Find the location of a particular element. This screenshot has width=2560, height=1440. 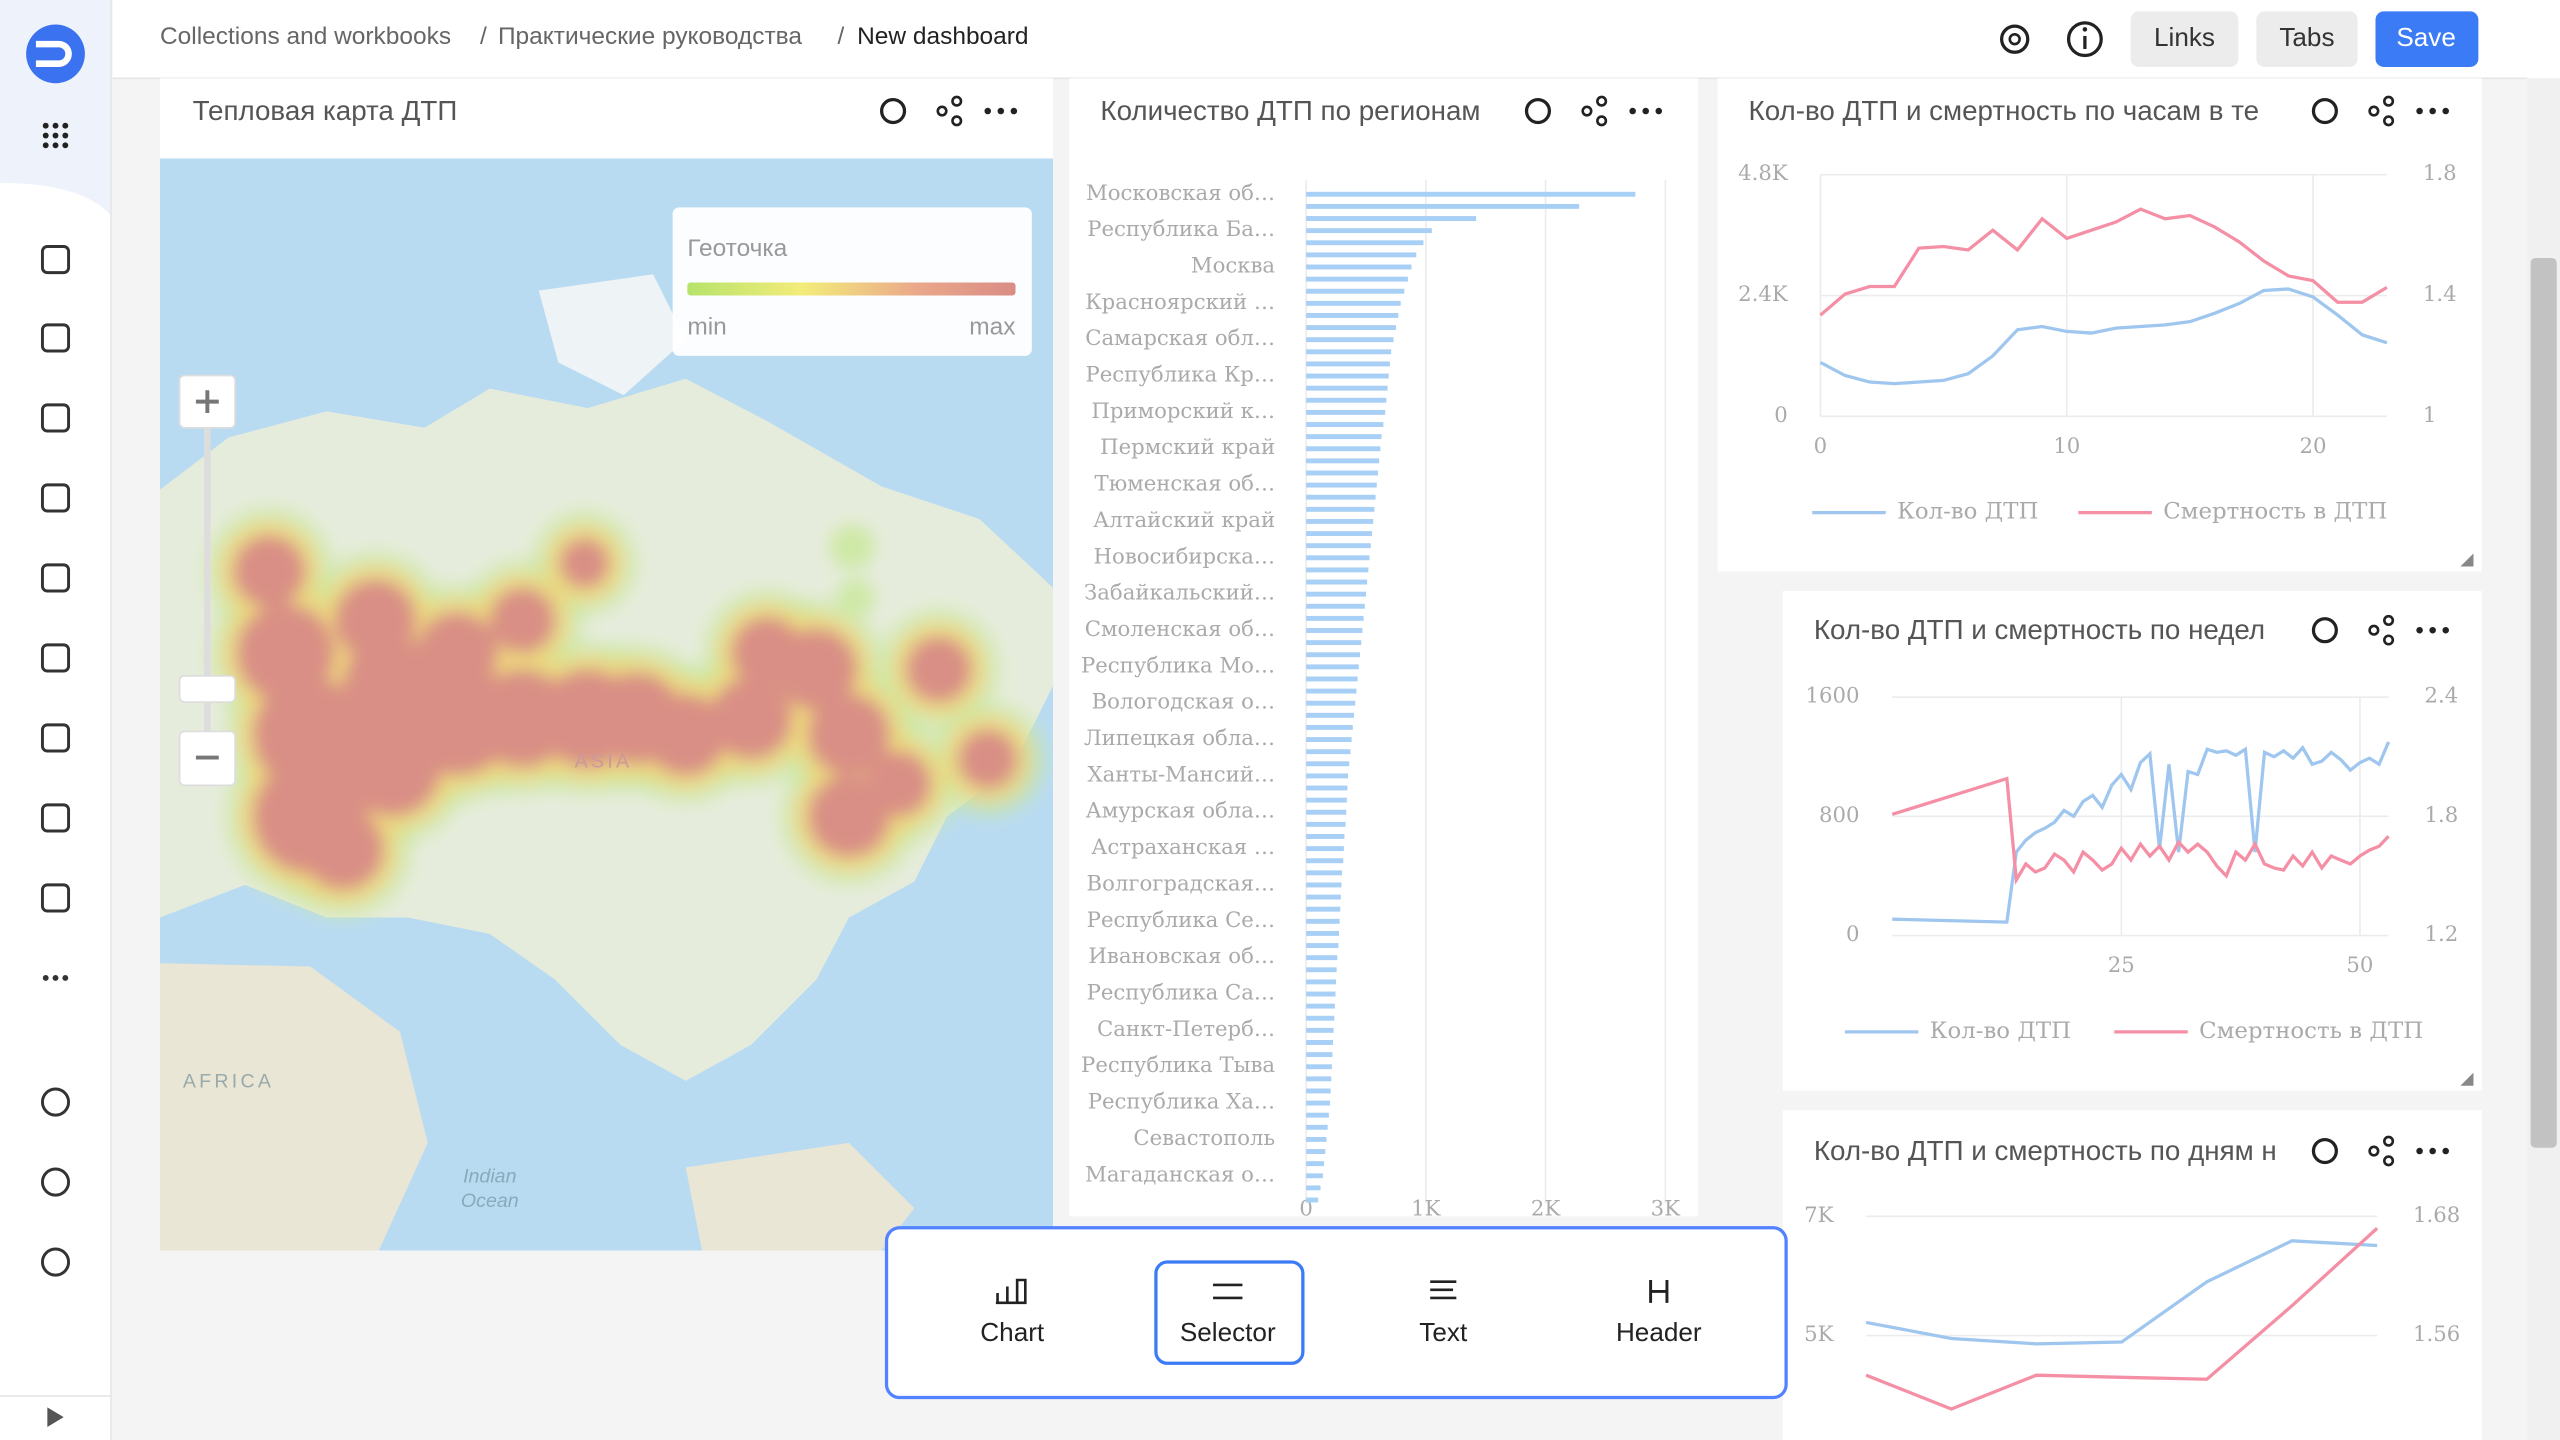

zoom-slider-handle is located at coordinates (207, 689).